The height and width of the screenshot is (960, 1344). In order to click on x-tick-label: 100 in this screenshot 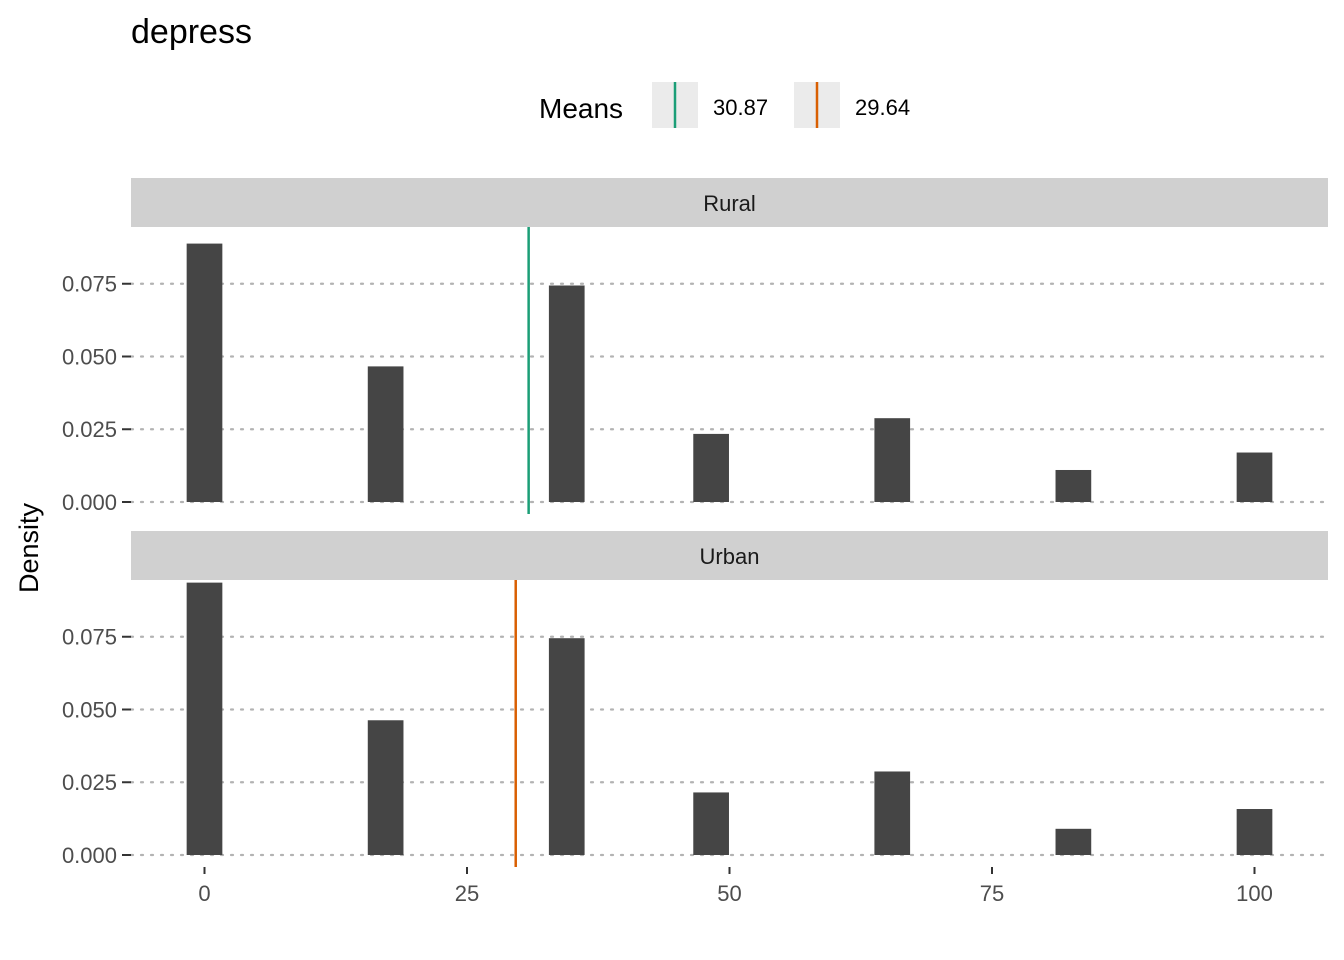, I will do `click(1254, 893)`.